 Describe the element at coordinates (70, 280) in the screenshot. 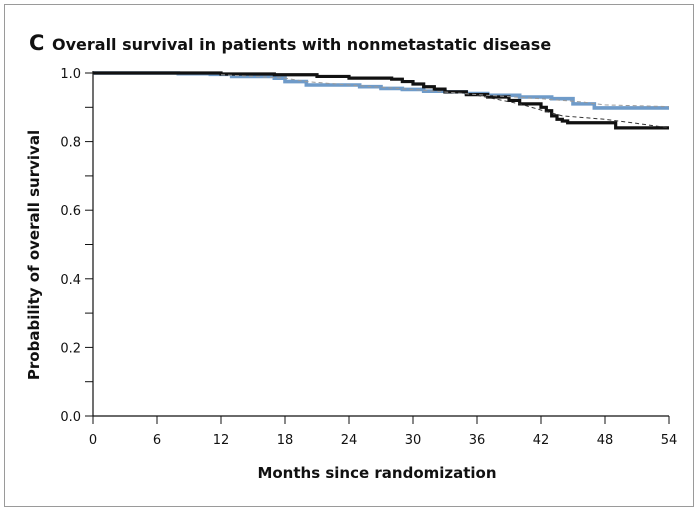

I see `y-tick-label: 0.4` at that location.